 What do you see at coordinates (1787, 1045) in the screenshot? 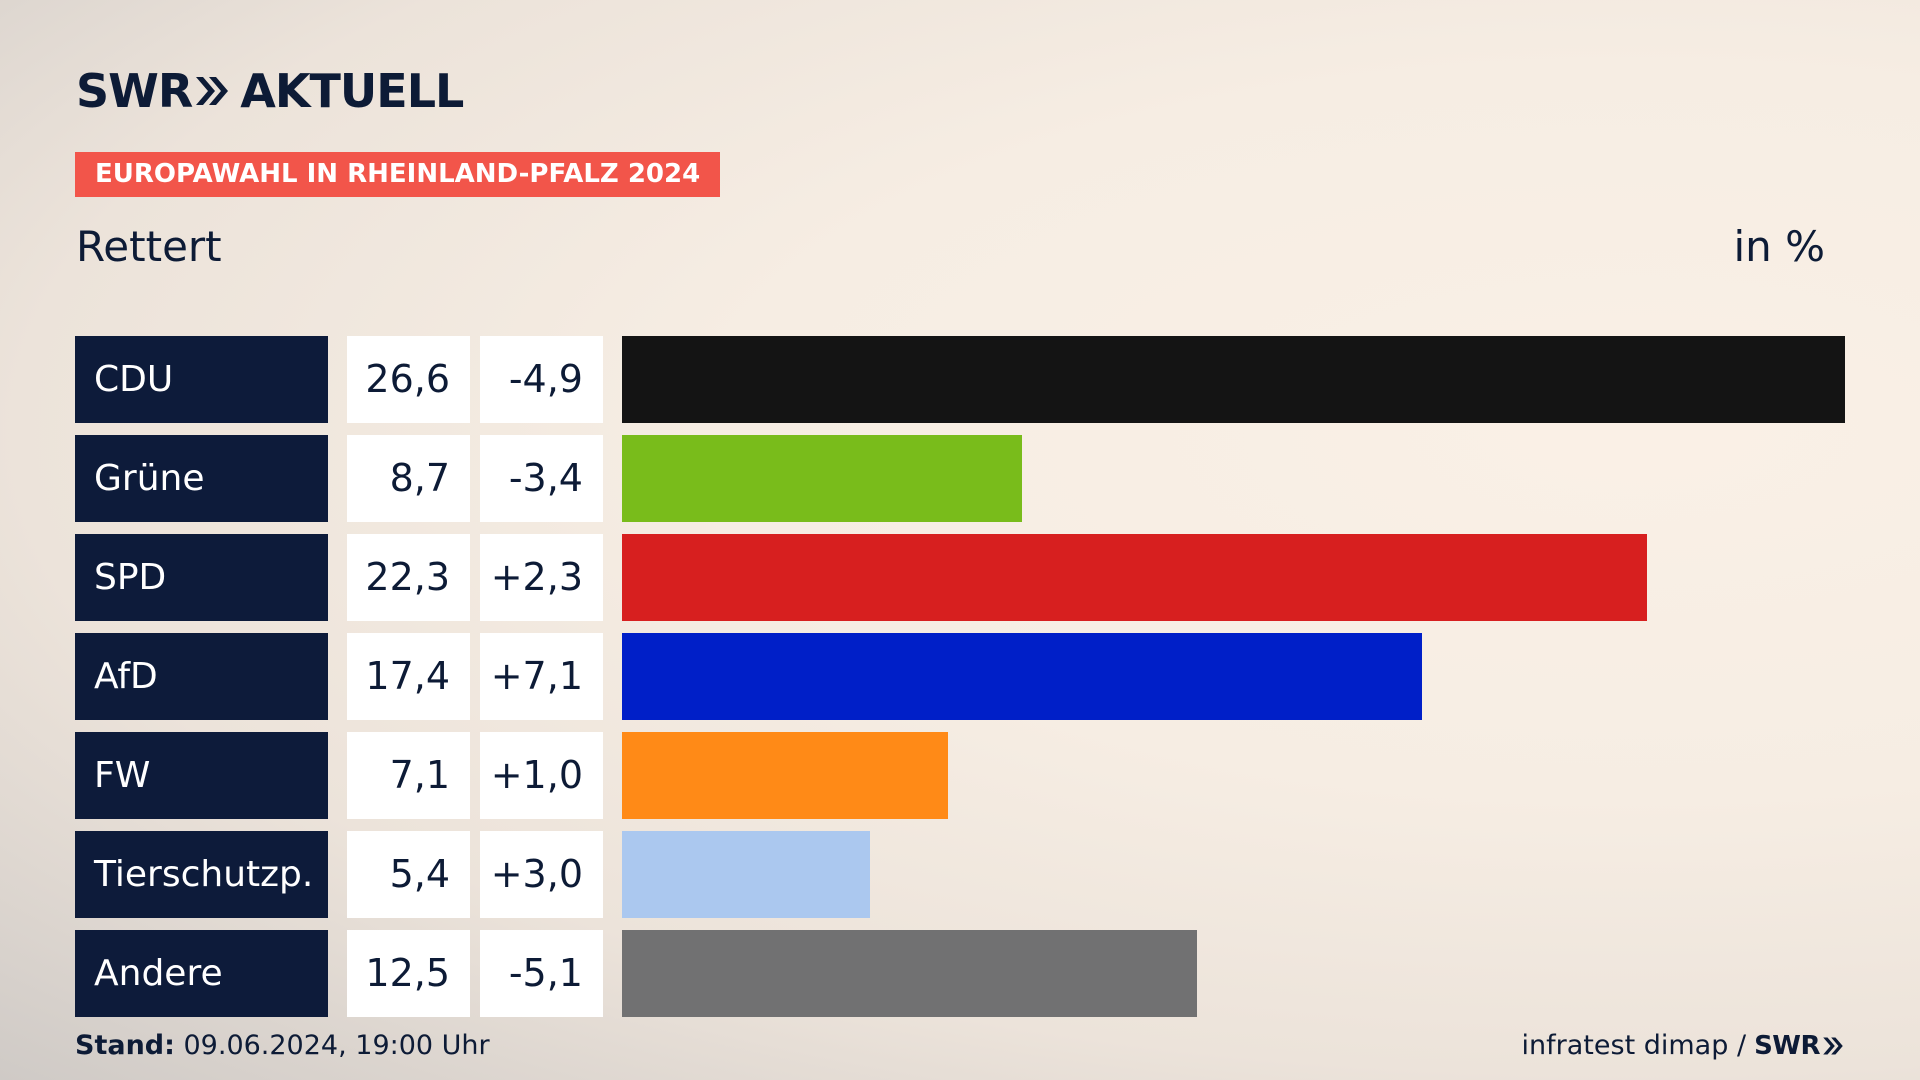
I see `source-brand-text: SWR` at bounding box center [1787, 1045].